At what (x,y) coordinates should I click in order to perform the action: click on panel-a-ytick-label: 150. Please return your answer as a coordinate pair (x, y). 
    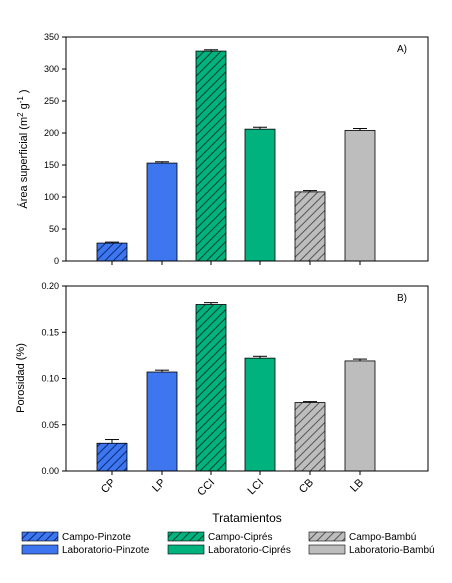
    Looking at the image, I should click on (51, 165).